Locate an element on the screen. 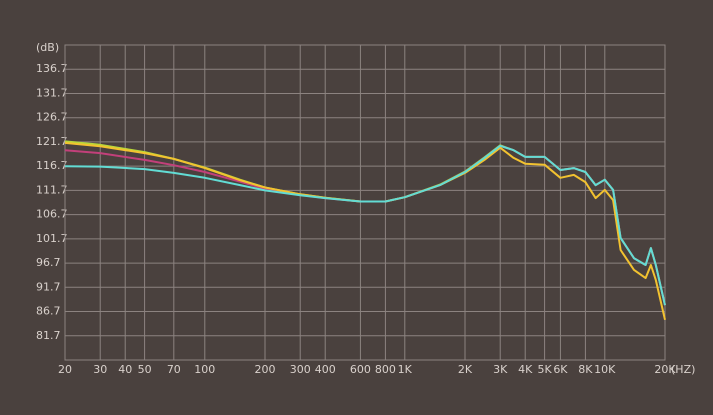 The height and width of the screenshot is (415, 713). x-tick-label: 20 is located at coordinates (65, 369).